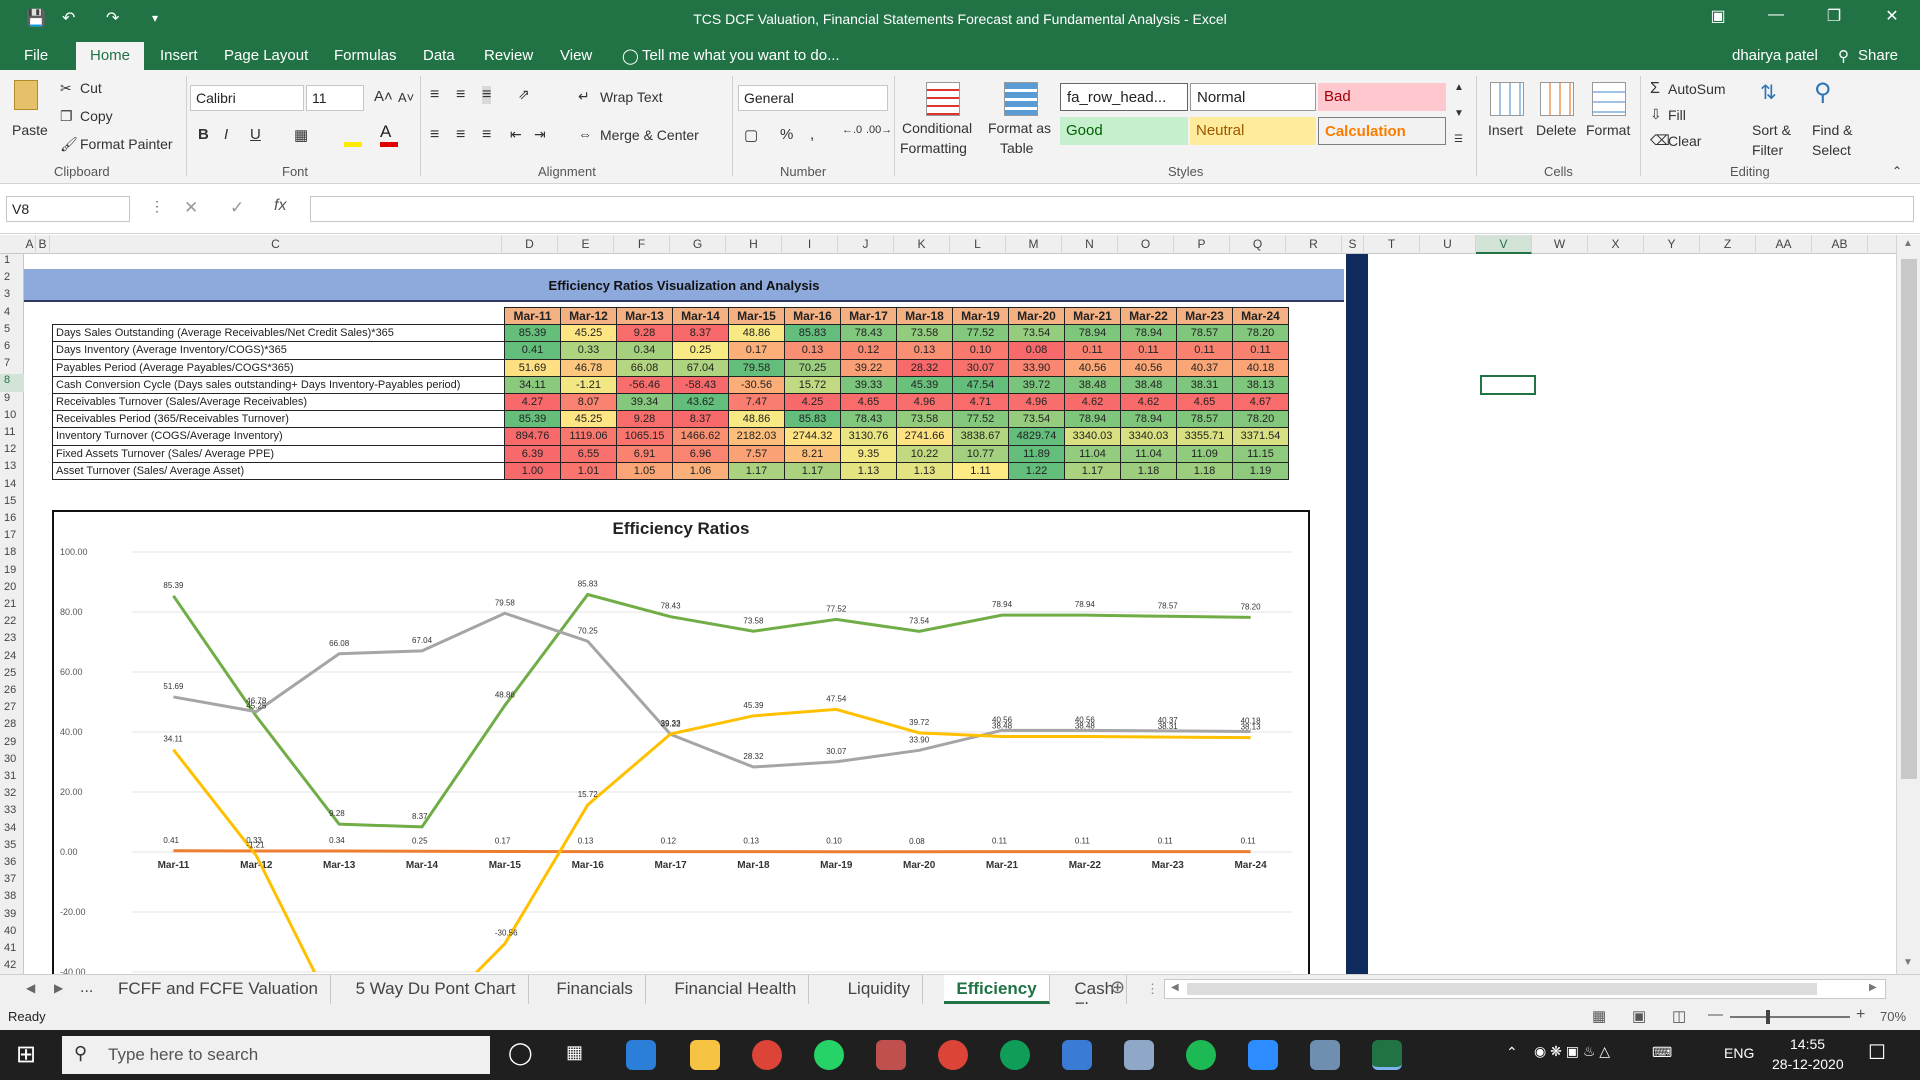  Describe the element at coordinates (10, 535) in the screenshot. I see `row-header: 17` at that location.